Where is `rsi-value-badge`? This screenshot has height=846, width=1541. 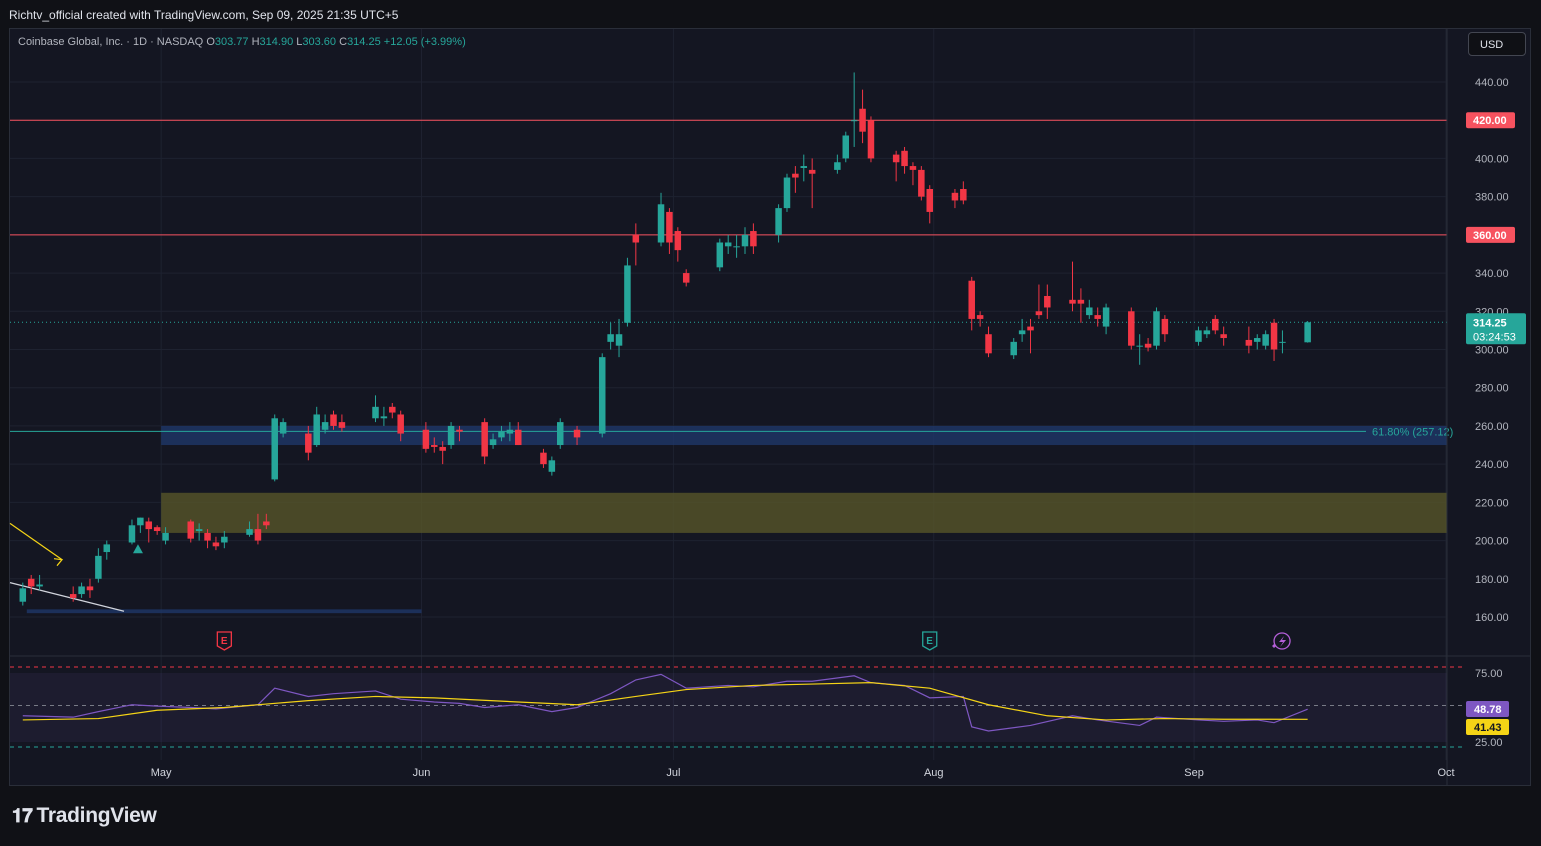
rsi-value-badge is located at coordinates (1487, 709).